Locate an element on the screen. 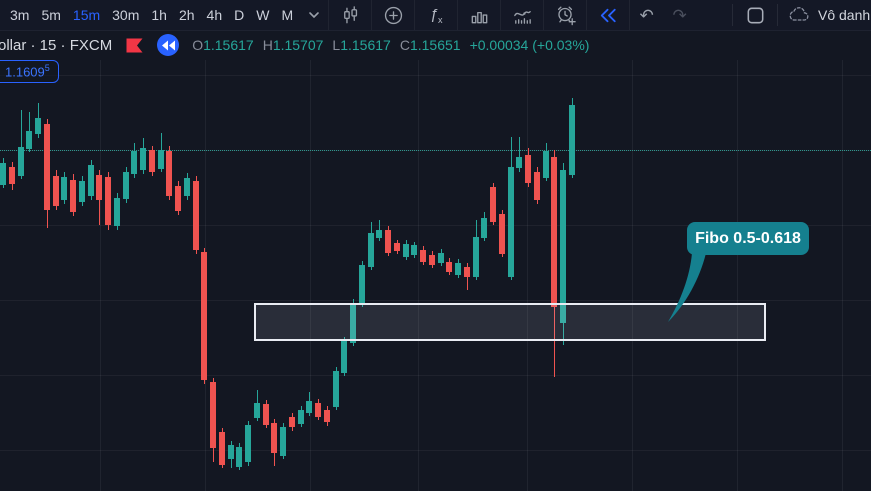 The width and height of the screenshot is (871, 491). price-label-value: 1.1609 is located at coordinates (25, 72).